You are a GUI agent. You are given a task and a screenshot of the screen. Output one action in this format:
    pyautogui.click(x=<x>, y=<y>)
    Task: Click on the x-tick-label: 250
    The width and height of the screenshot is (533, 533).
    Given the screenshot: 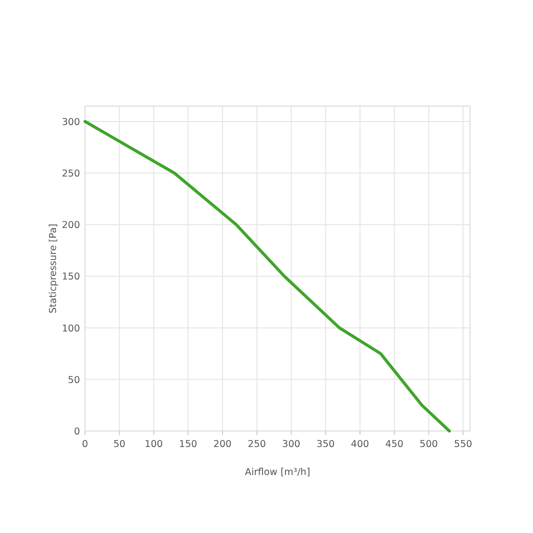 What is the action you would take?
    pyautogui.click(x=257, y=444)
    